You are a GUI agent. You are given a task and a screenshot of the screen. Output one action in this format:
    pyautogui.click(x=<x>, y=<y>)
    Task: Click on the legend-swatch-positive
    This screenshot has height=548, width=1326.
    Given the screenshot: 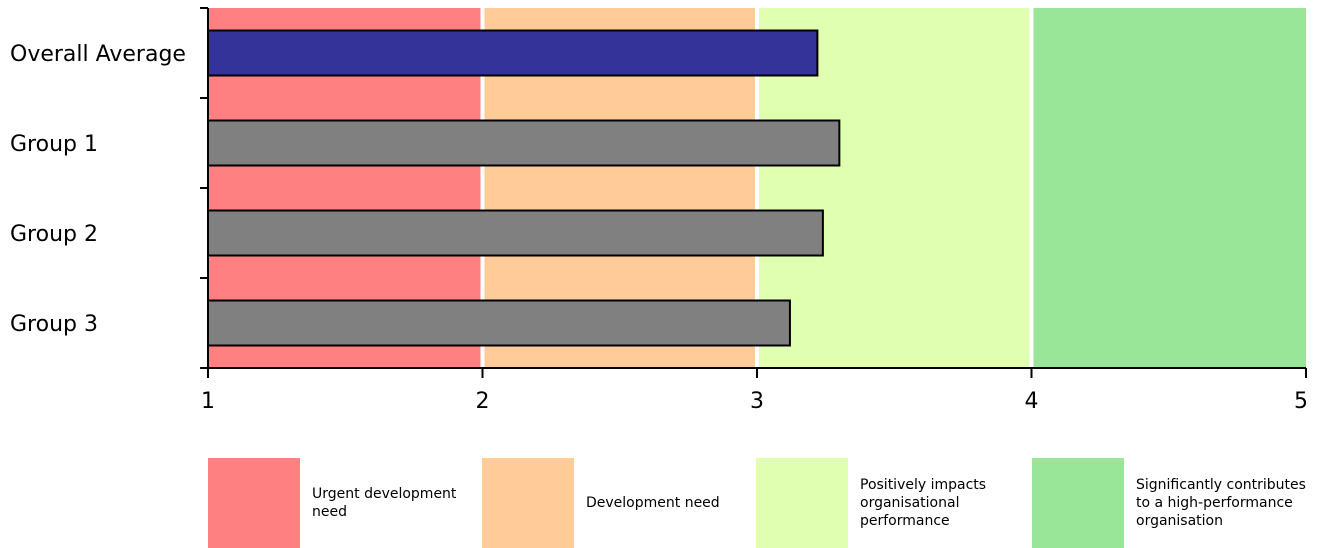 What is the action you would take?
    pyautogui.click(x=802, y=503)
    